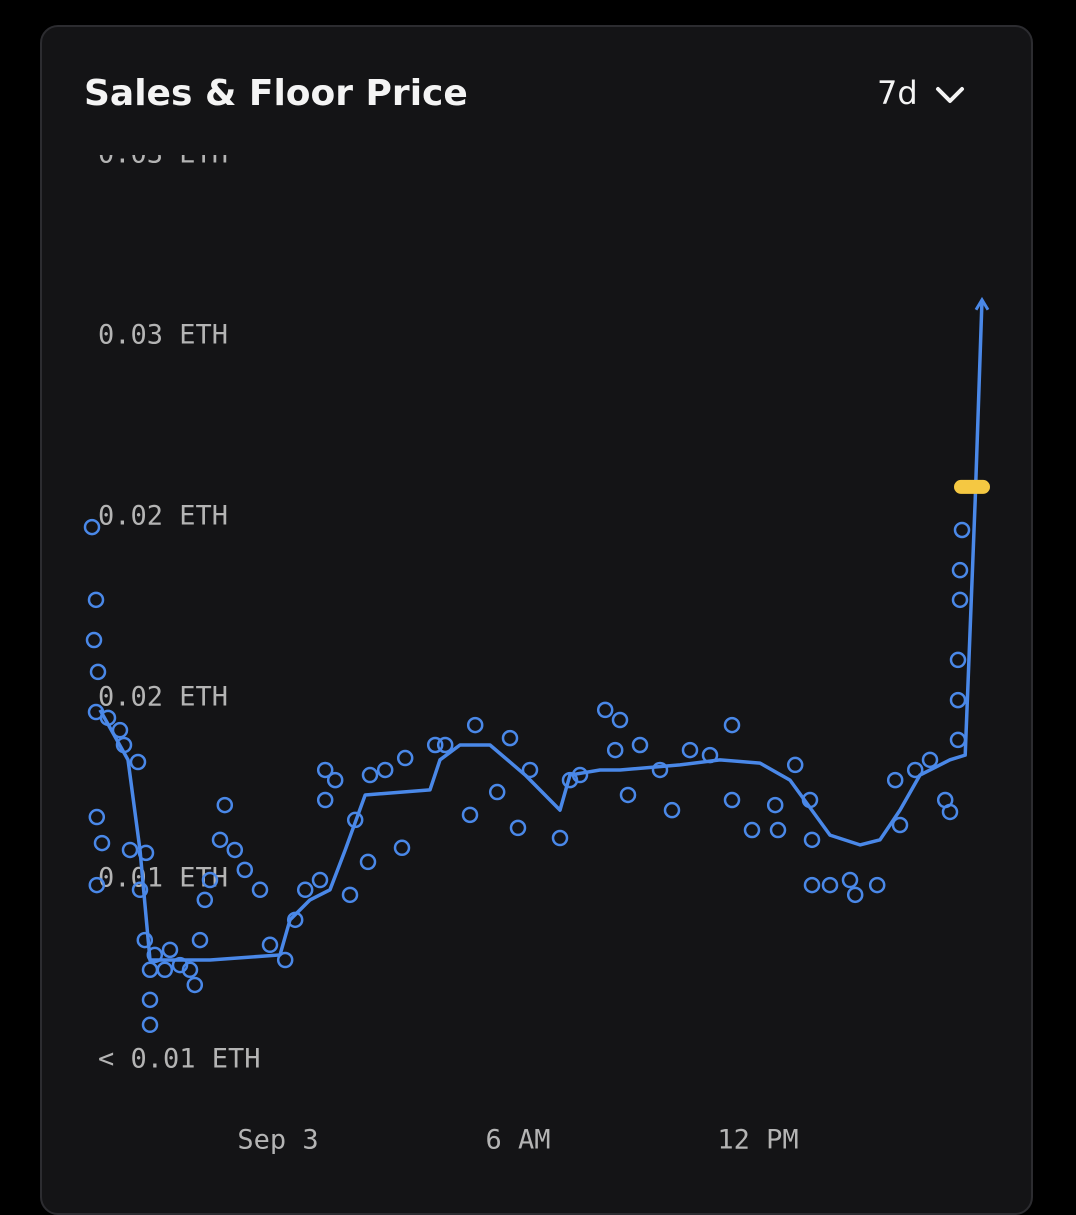  I want to click on line-end-arrow, so click(982, 303).